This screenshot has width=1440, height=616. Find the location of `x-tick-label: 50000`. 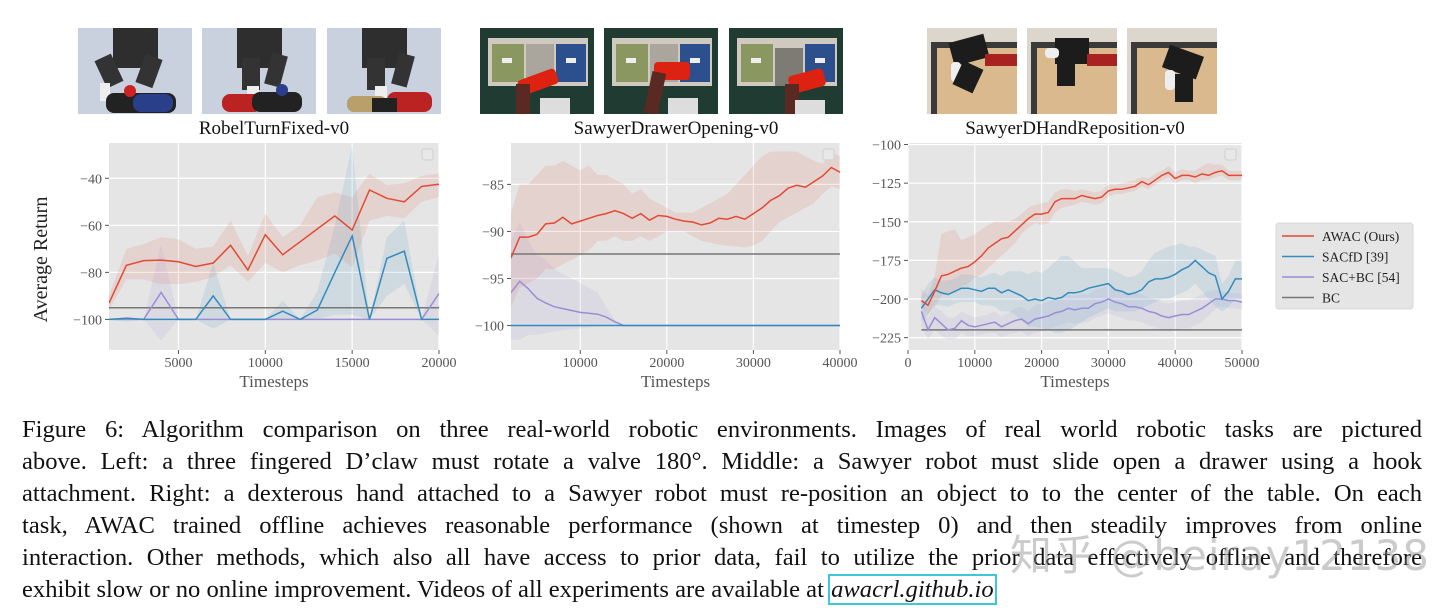

x-tick-label: 50000 is located at coordinates (1242, 363).